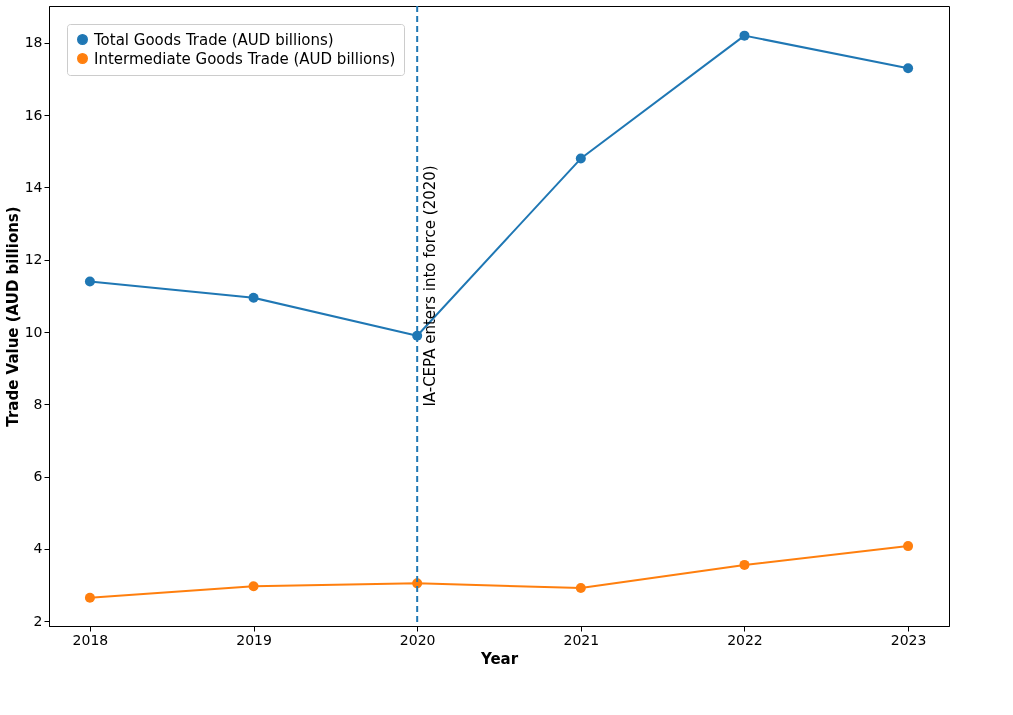 The image size is (1013, 715). What do you see at coordinates (38, 548) in the screenshot?
I see `y-tick-label: 4` at bounding box center [38, 548].